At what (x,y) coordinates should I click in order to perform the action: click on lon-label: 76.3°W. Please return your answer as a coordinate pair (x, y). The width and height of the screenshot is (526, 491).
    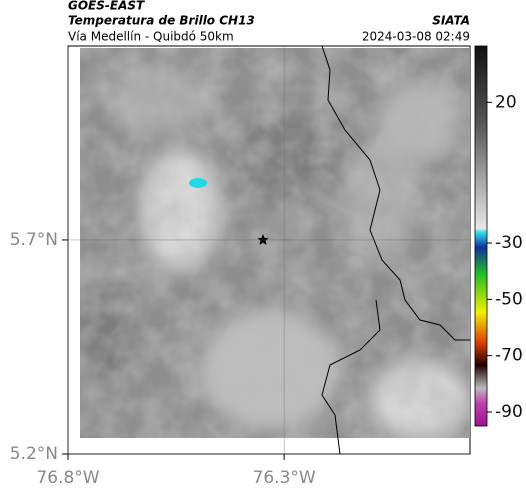
    Looking at the image, I should click on (284, 478).